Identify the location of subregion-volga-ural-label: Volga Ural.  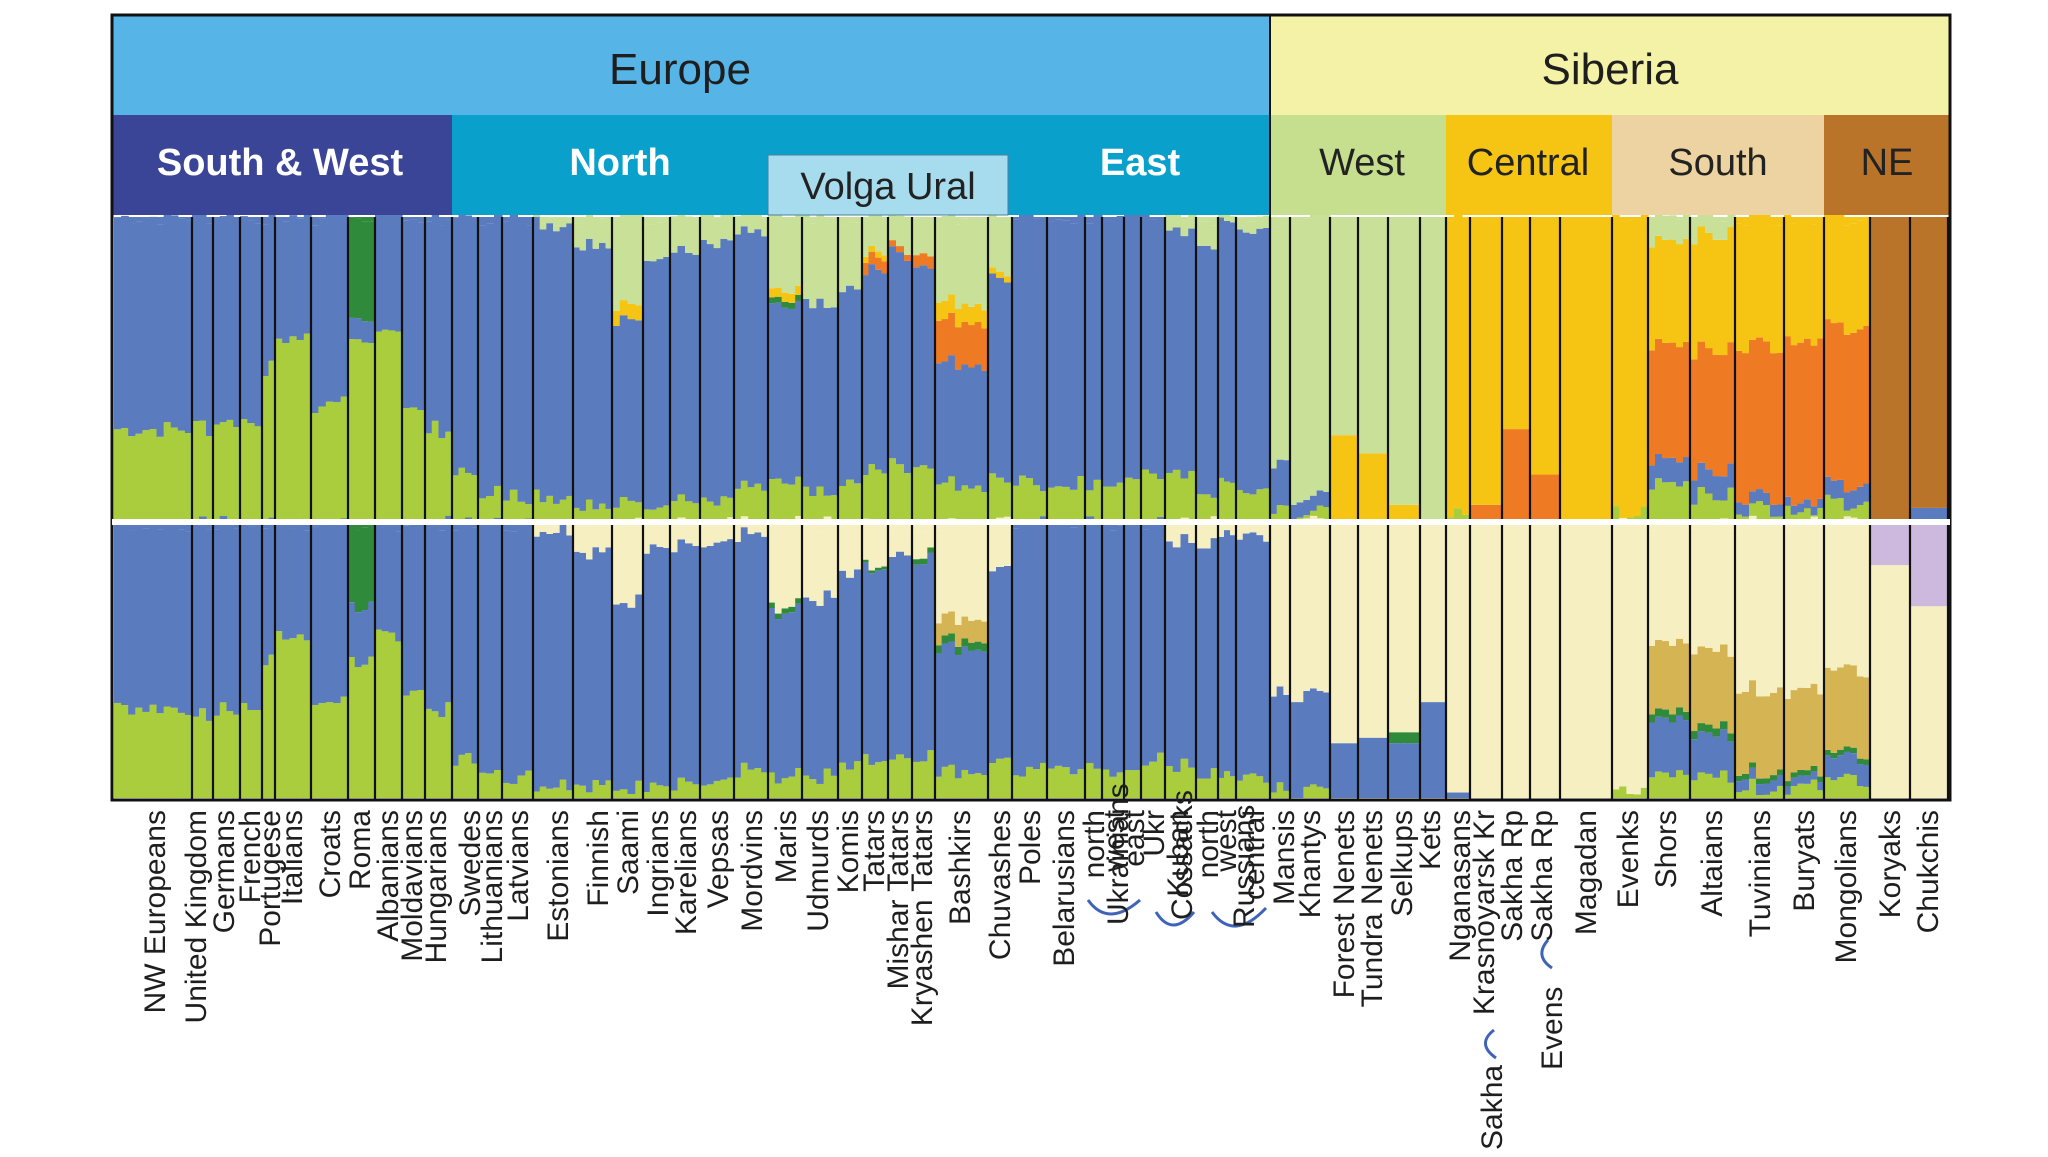
(887, 187).